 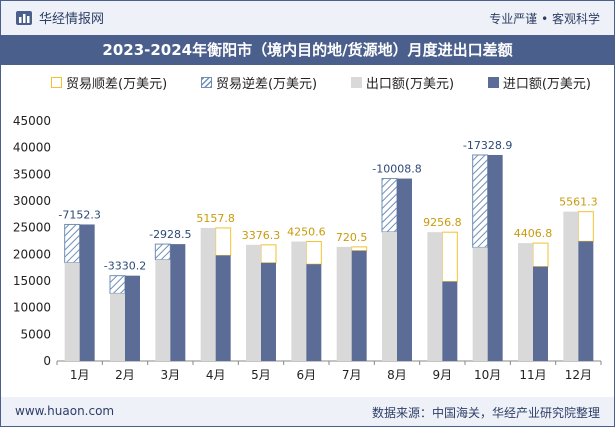 I want to click on x-tick-label: 8月, so click(x=397, y=375).